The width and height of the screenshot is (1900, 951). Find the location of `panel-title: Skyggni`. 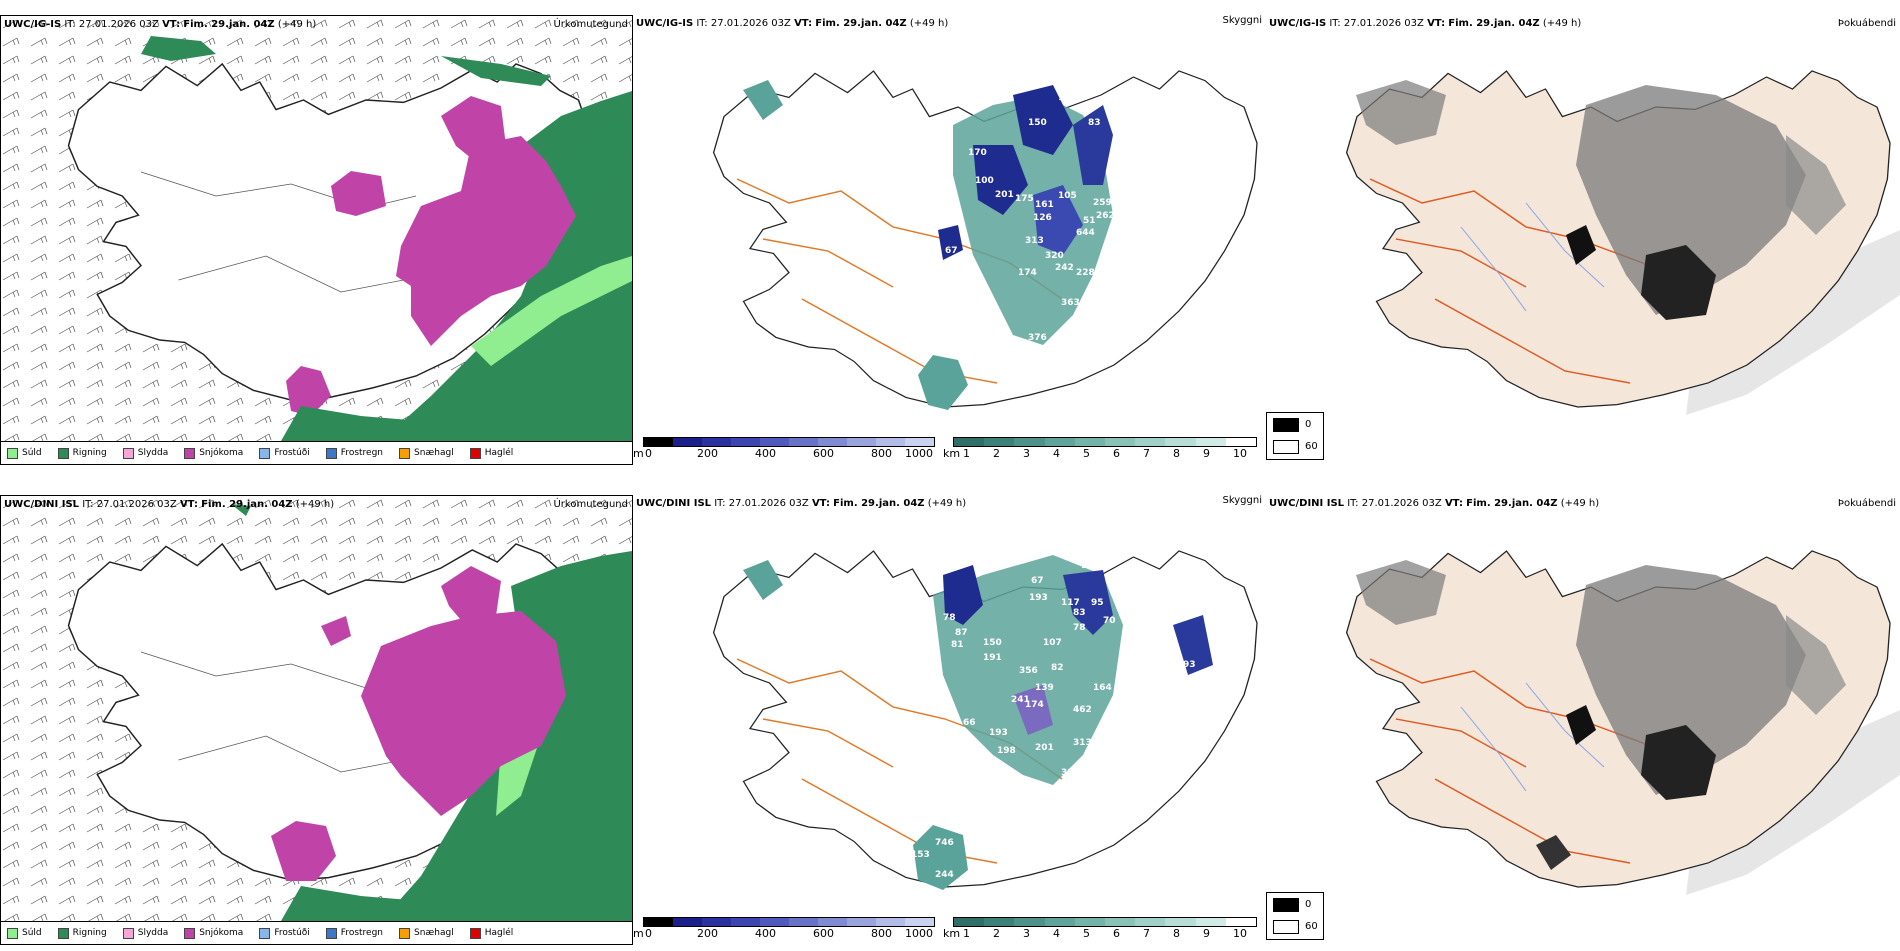

panel-title: Skyggni is located at coordinates (1242, 500).